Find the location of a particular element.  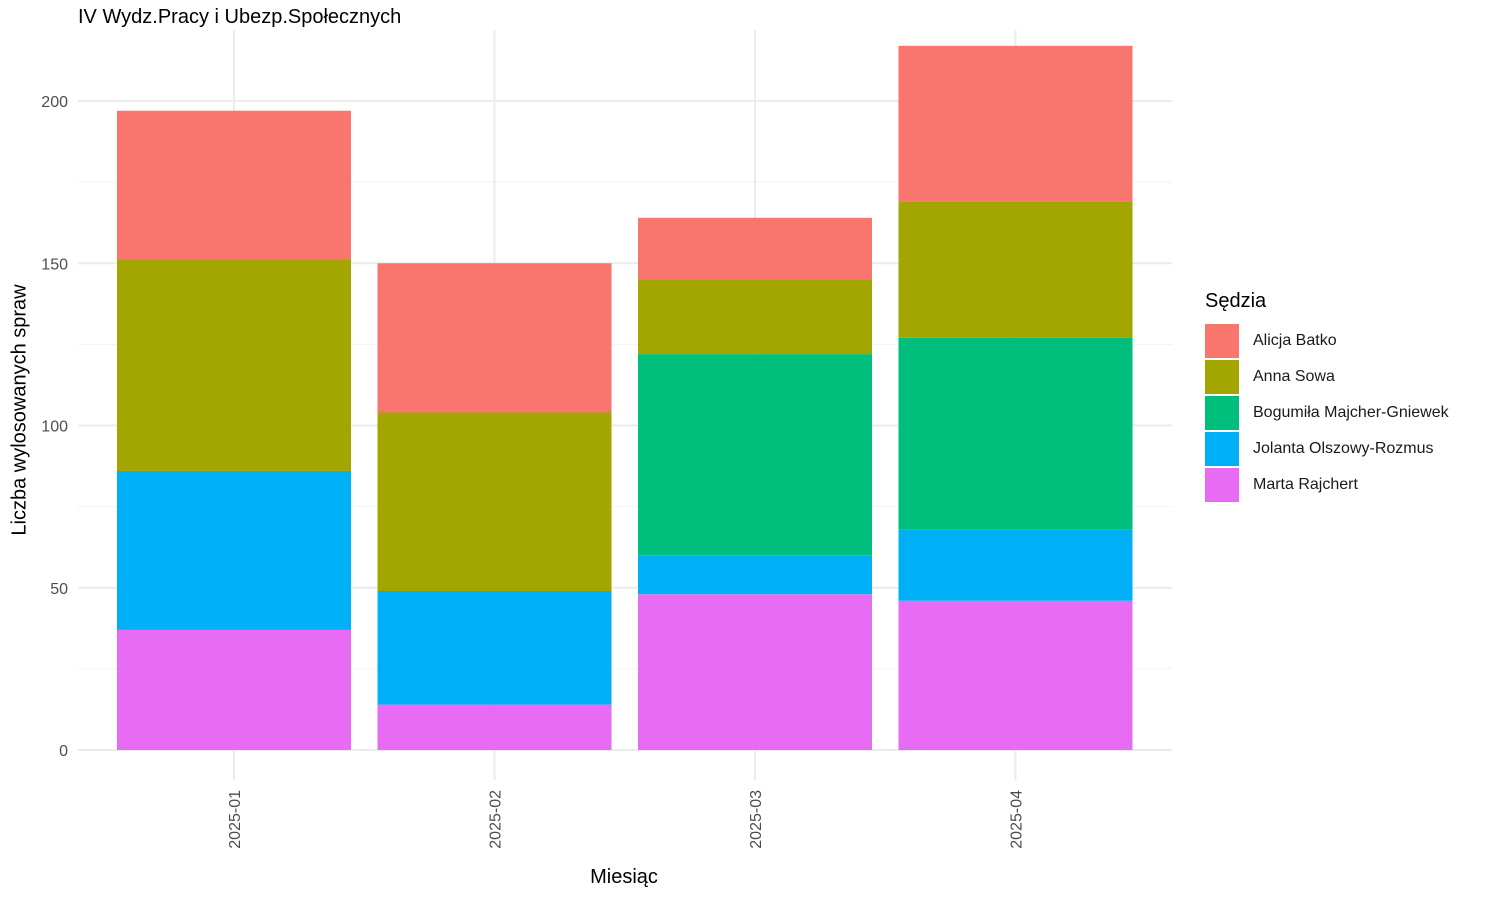

legend-label: Anna Sowa is located at coordinates (1294, 376).